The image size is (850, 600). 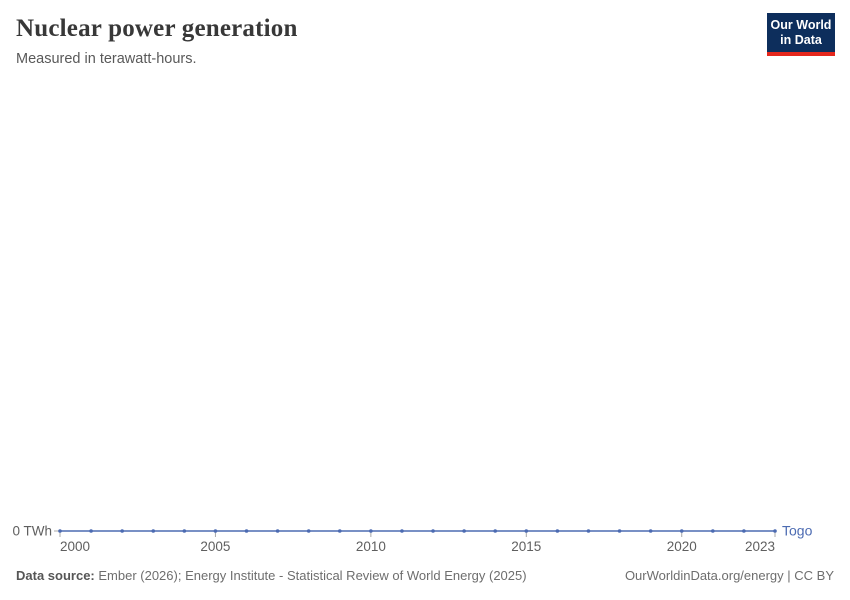 I want to click on x-tick-label: 2000, so click(x=75, y=546).